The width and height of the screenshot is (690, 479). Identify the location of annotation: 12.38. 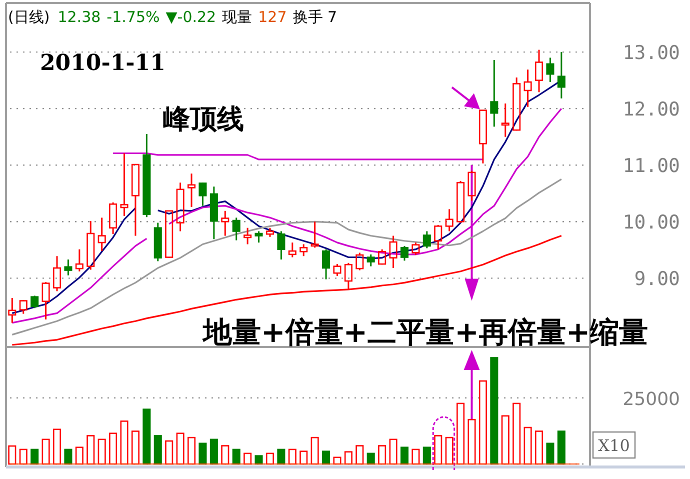
(79, 17).